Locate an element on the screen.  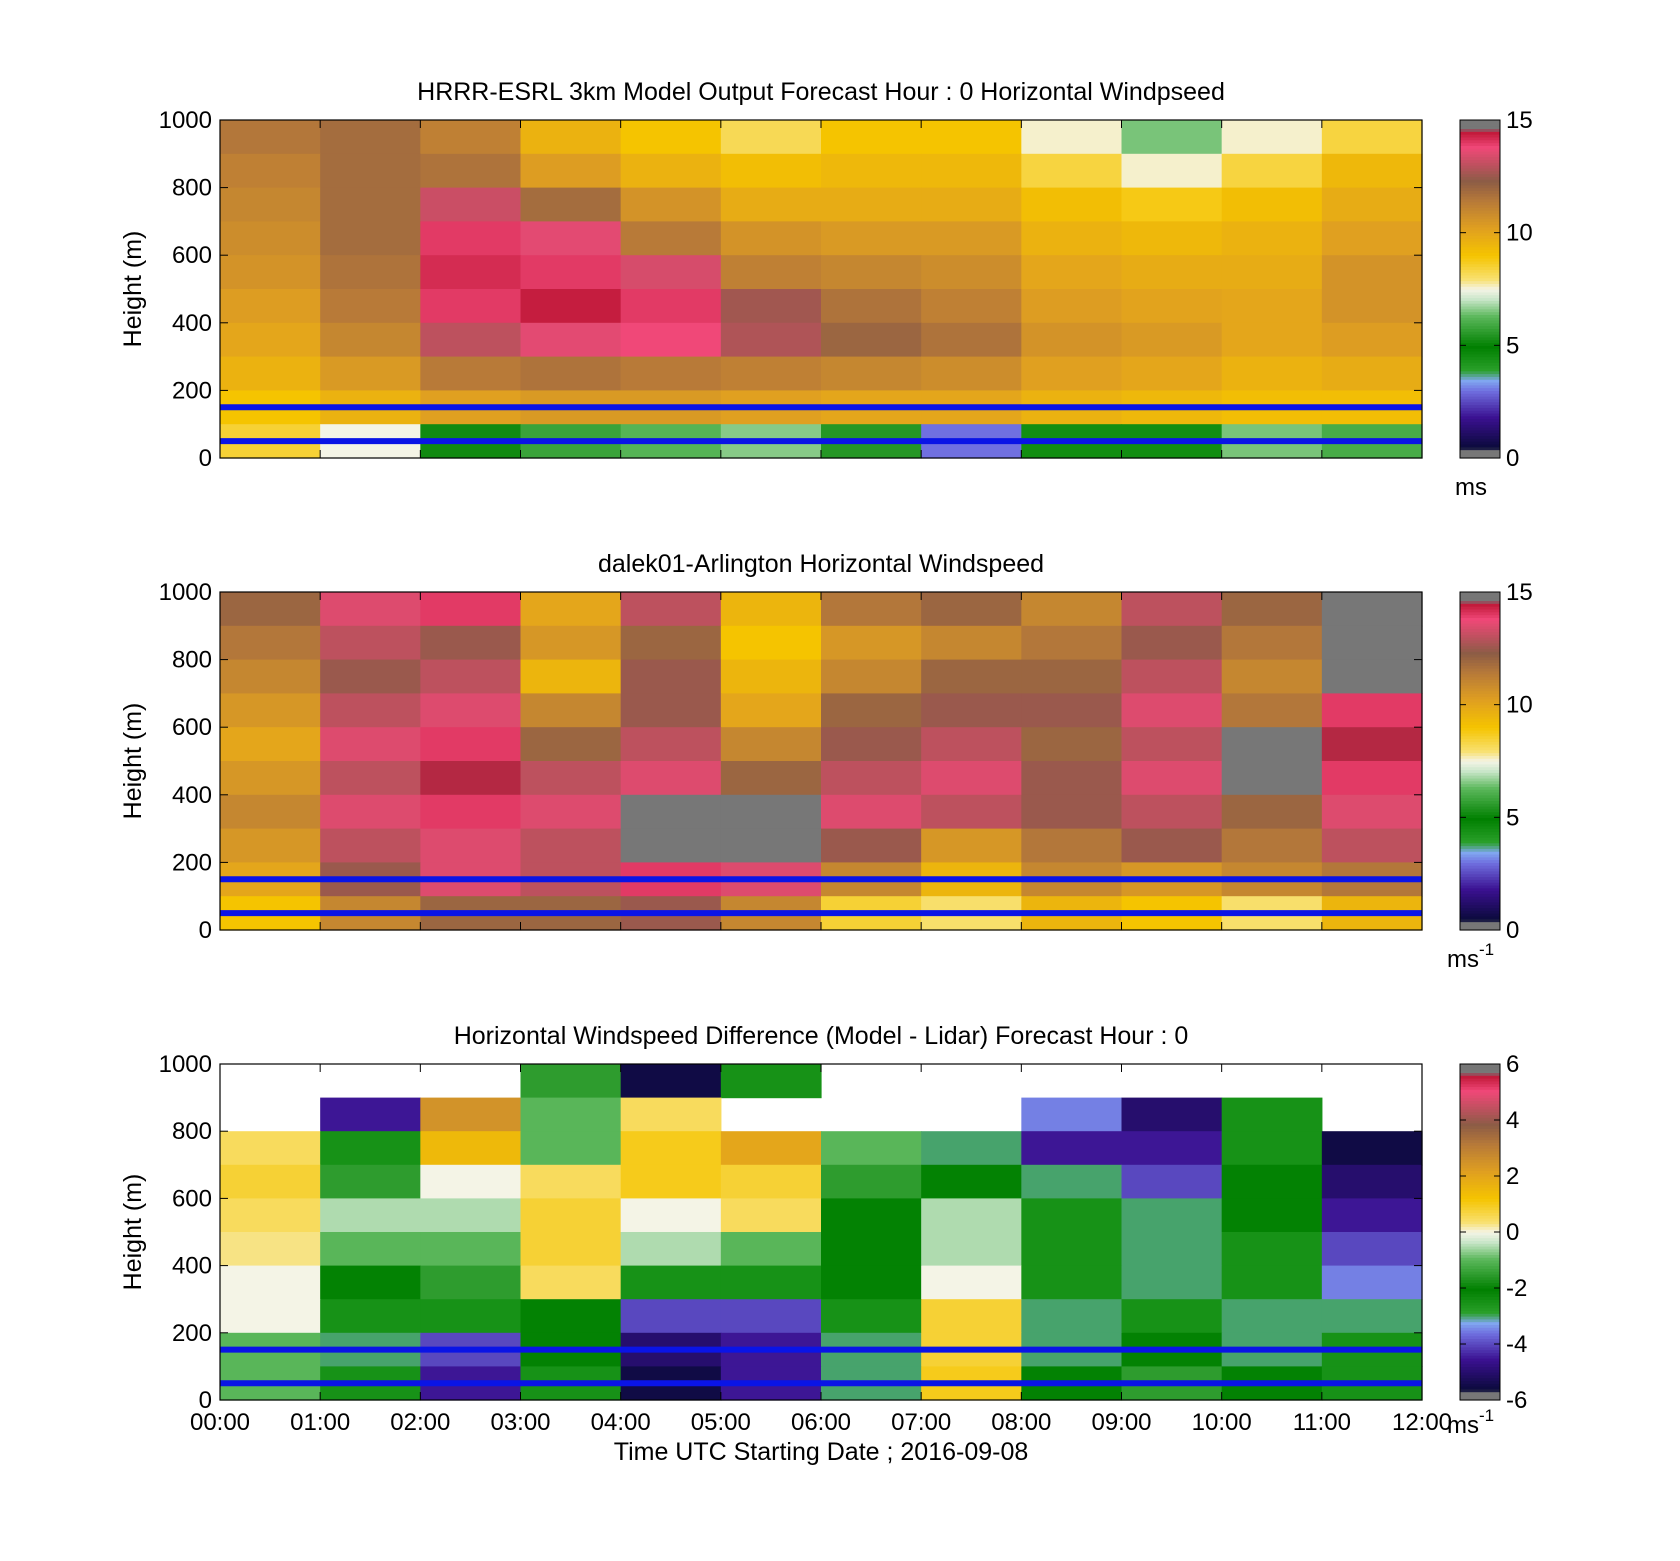
y-tick-label: 1000 is located at coordinates (185, 120).